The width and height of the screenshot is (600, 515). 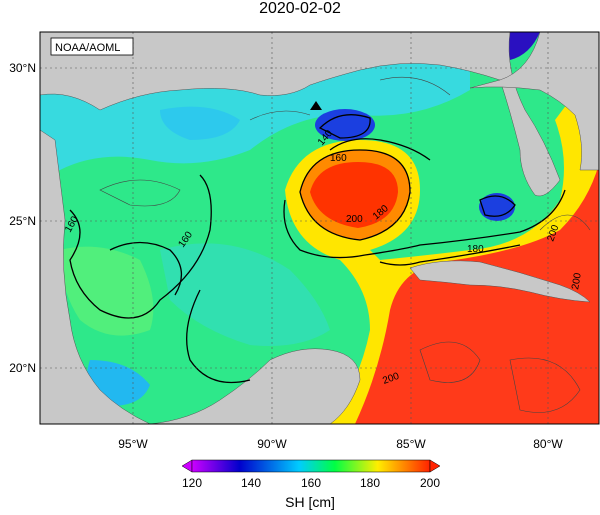 I want to click on low-corner, so click(x=522, y=46).